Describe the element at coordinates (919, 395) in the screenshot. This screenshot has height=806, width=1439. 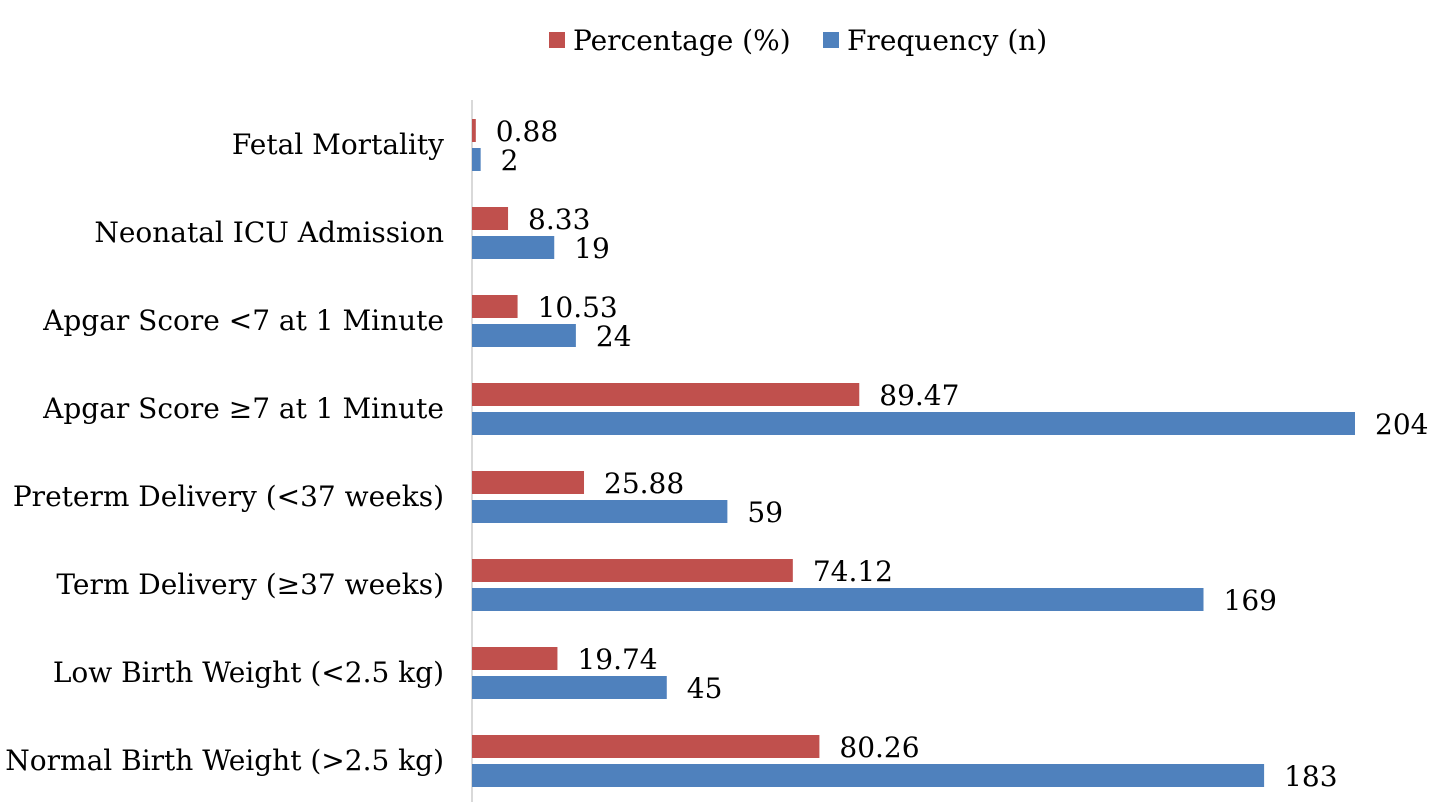
I see `data-label-percentage: 89.47` at that location.